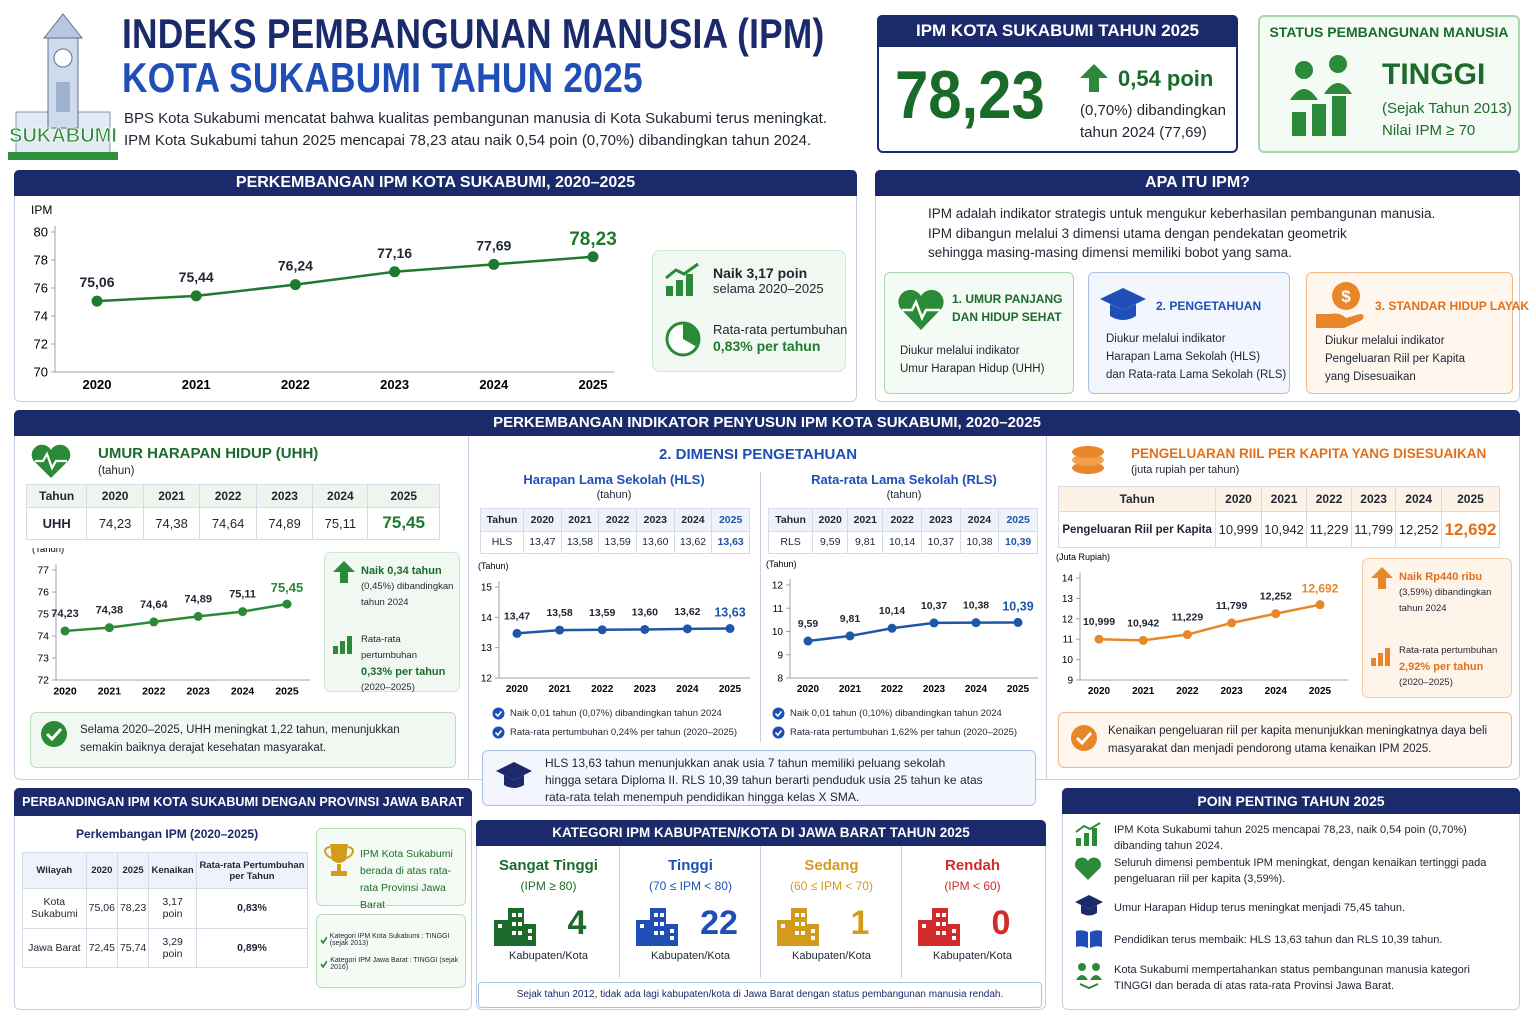 This screenshot has height=1024, width=1536. I want to click on y-axis-label: (Tahun), so click(781, 564).